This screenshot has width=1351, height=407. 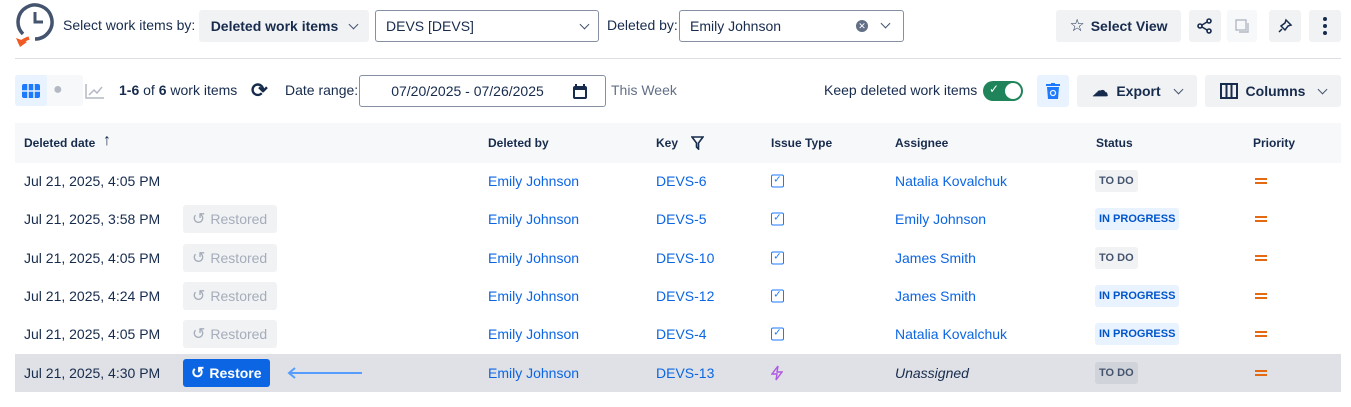 What do you see at coordinates (642, 25) in the screenshot?
I see `deleted-by-label: Deleted by:` at bounding box center [642, 25].